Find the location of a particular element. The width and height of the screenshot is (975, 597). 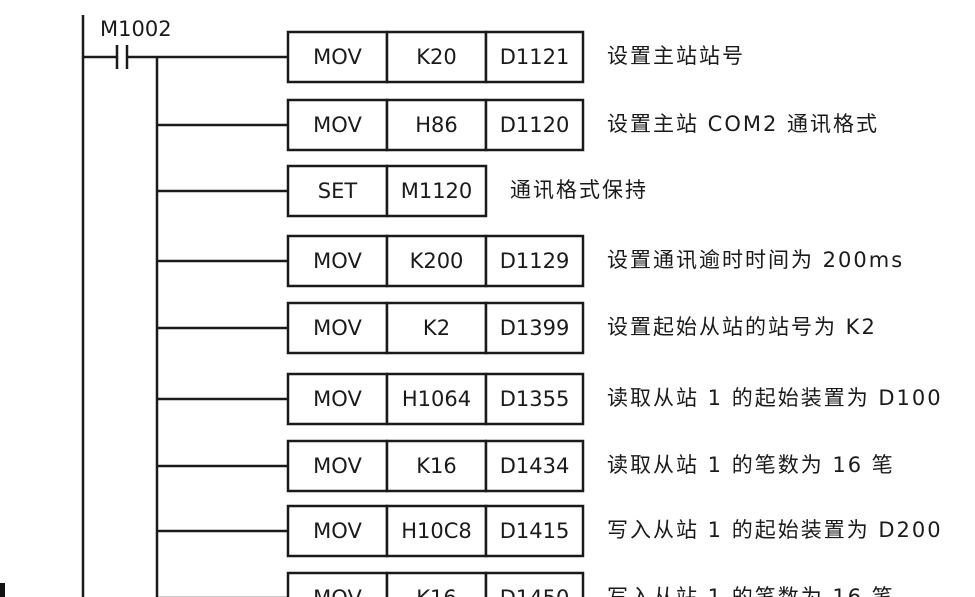

instruction-text: K200 is located at coordinates (437, 261).